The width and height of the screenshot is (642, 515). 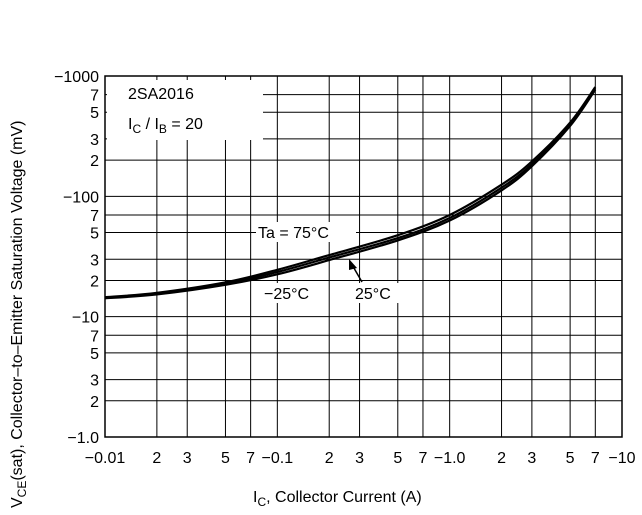 I want to click on y-tick-label: −1000, so click(x=76, y=77).